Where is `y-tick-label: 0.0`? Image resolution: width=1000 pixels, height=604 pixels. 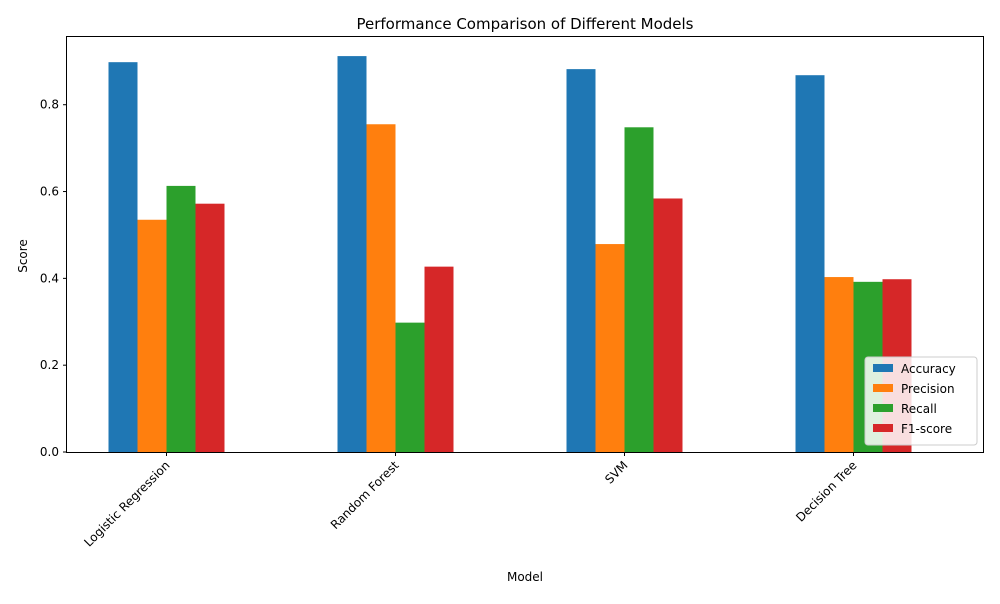
y-tick-label: 0.0 is located at coordinates (49, 452).